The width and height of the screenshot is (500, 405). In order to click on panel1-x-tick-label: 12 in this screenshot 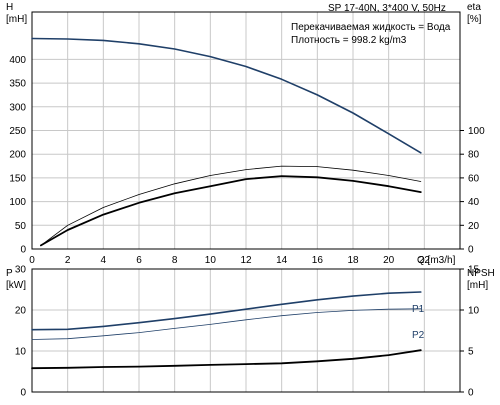, I will do `click(246, 260)`.